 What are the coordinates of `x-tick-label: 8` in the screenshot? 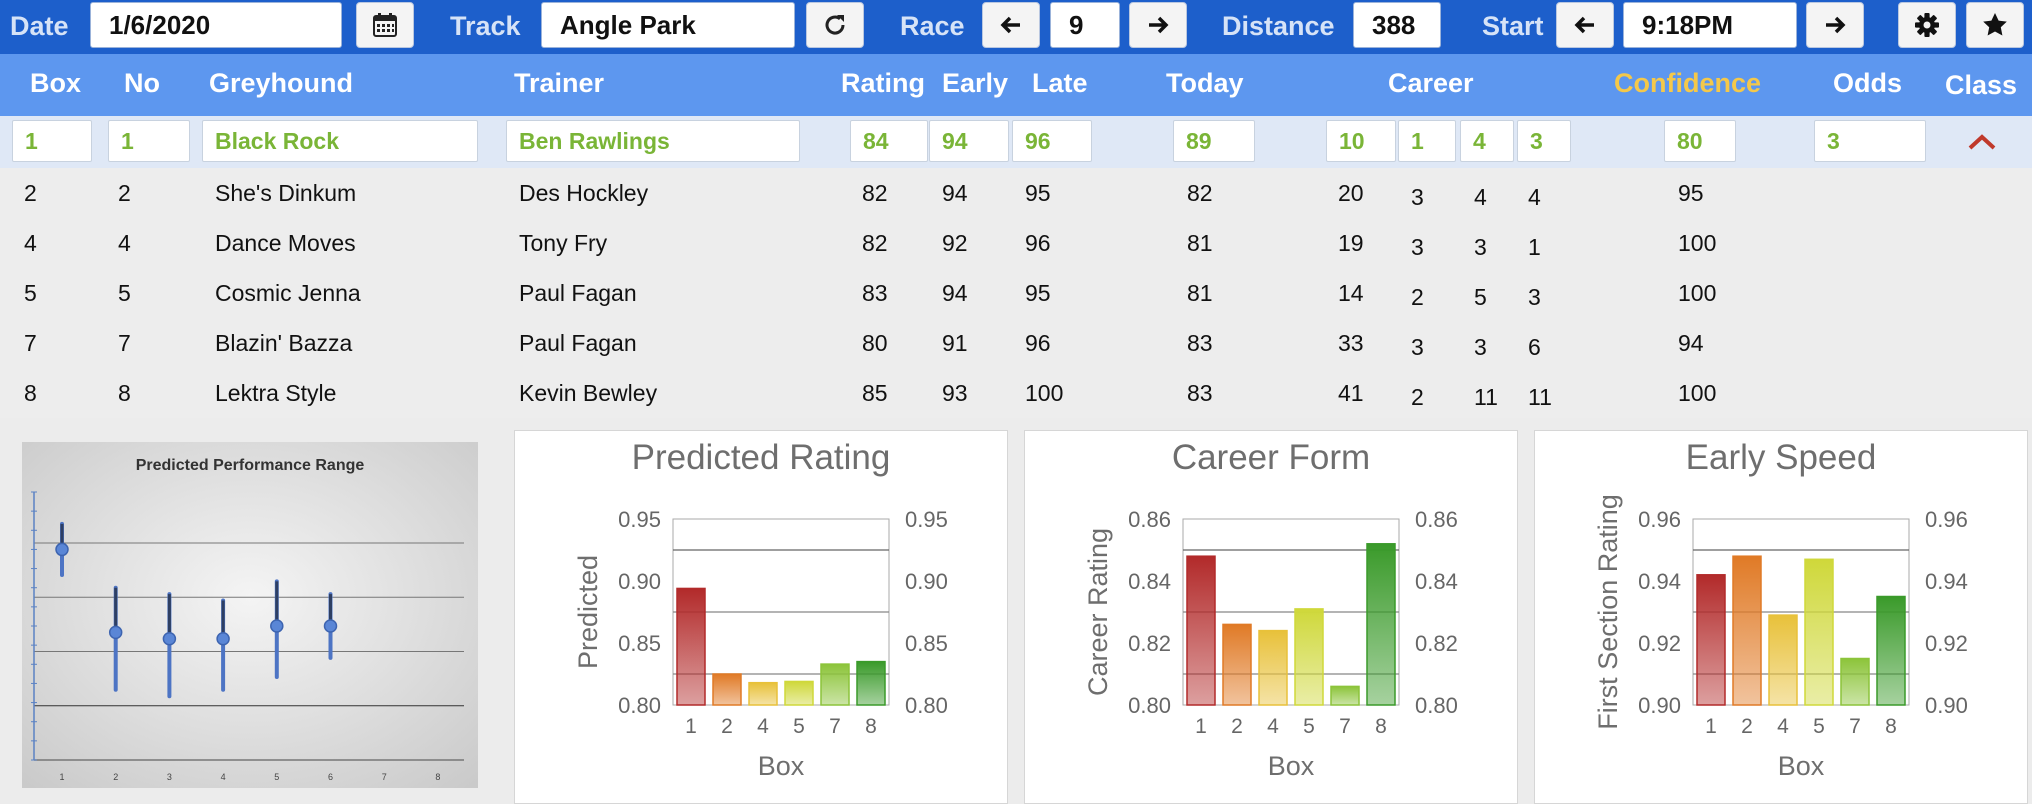 It's located at (437, 777).